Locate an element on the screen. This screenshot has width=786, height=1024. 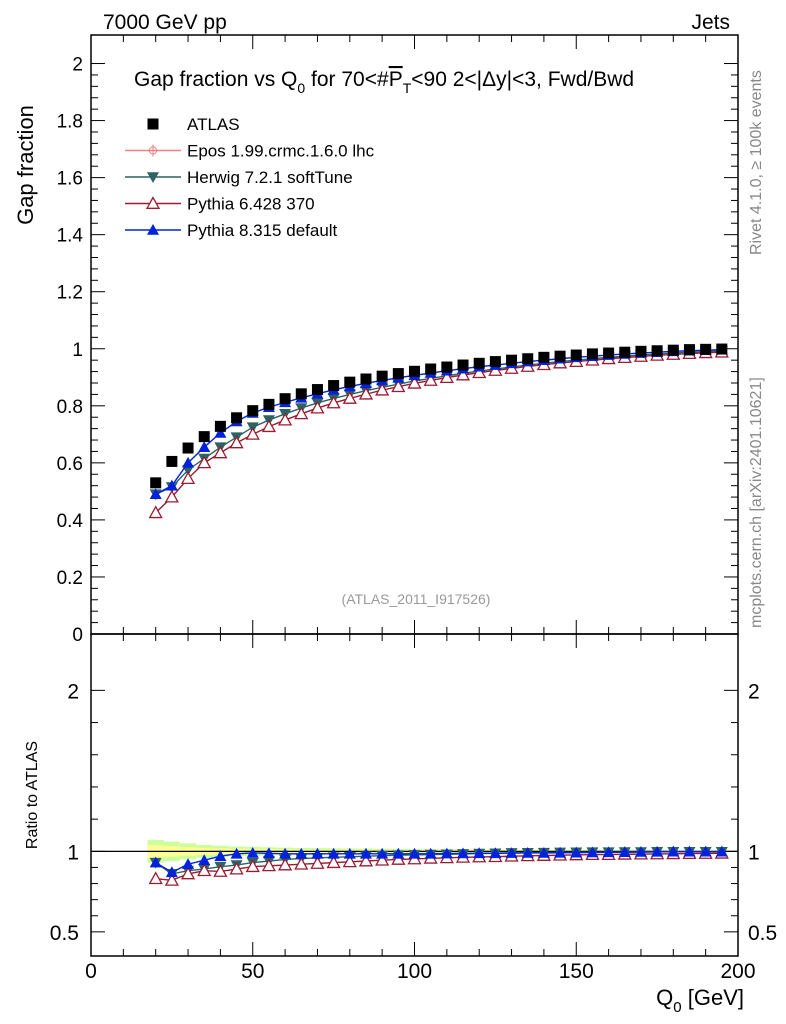
header-right: Jets is located at coordinates (710, 22).